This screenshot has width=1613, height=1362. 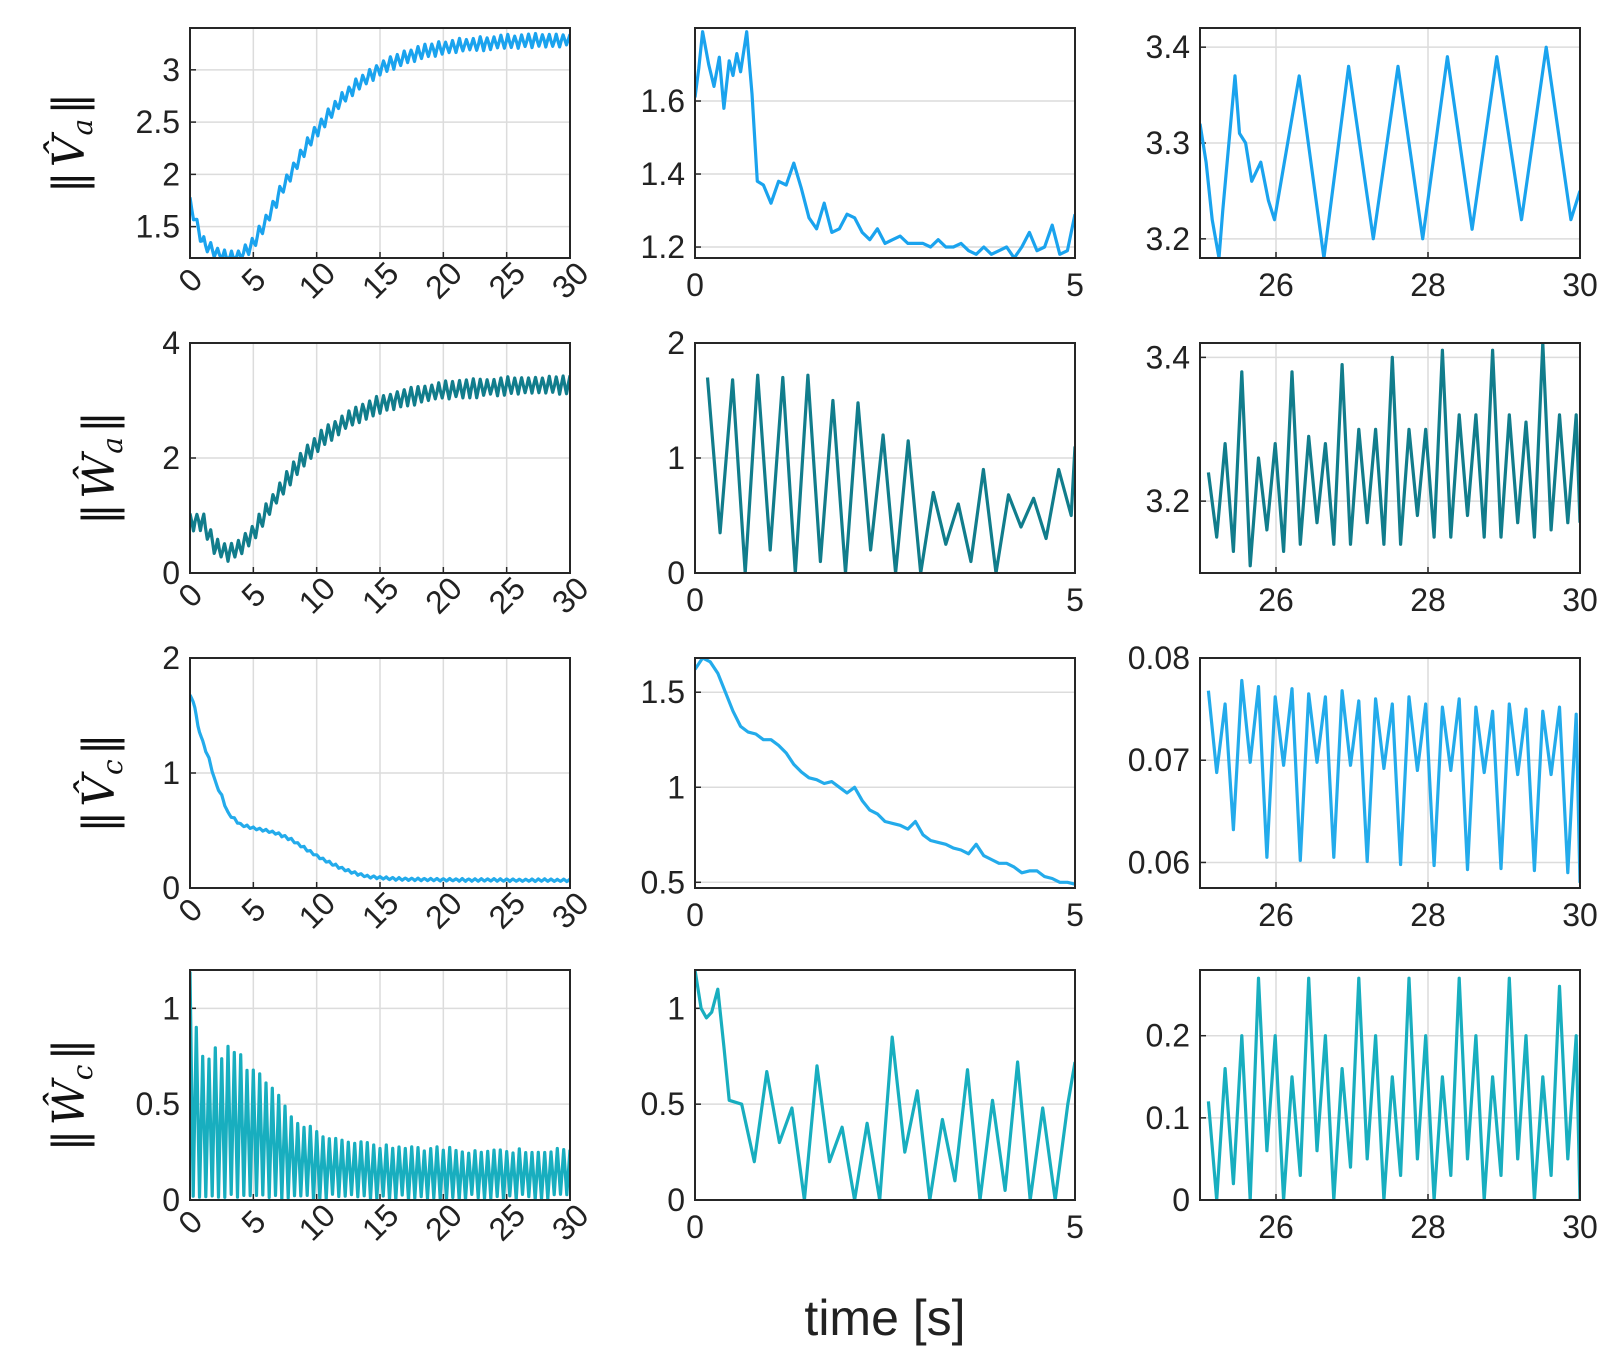 What do you see at coordinates (158, 122) in the screenshot?
I see `y-tick-label: 2.5` at bounding box center [158, 122].